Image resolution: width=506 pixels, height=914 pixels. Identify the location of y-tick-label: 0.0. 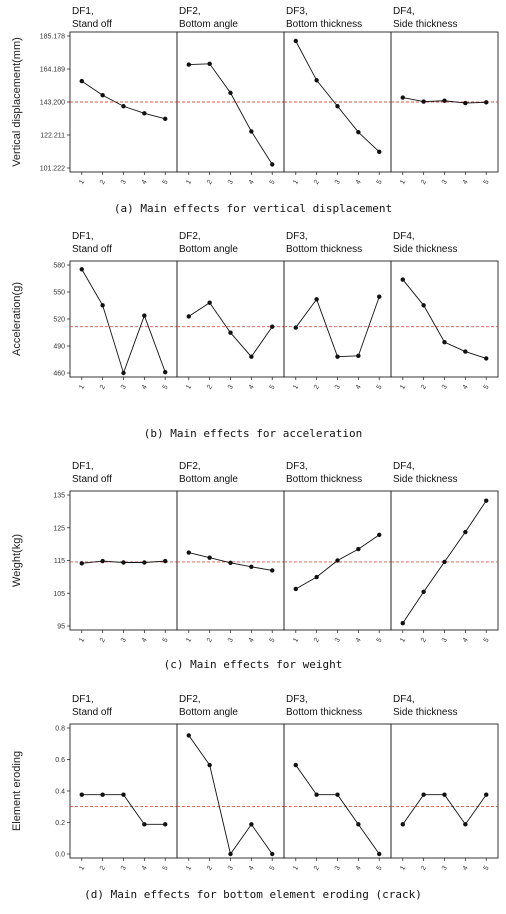
(60, 855).